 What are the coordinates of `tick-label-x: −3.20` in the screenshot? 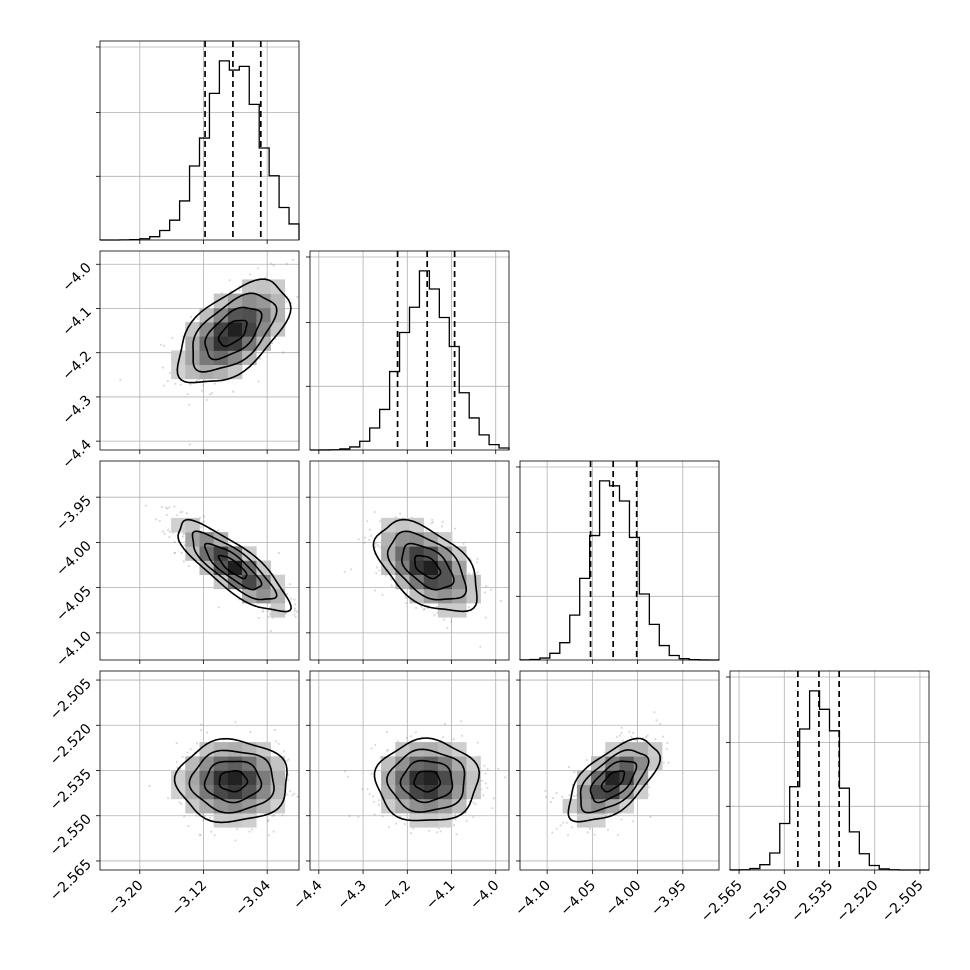 It's located at (126, 899).